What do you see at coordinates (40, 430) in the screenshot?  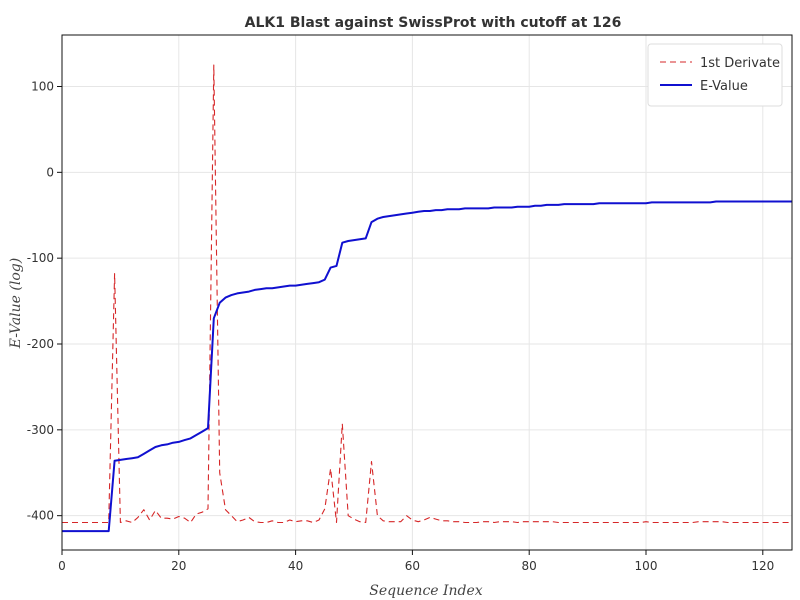 I see `y-tick-label: -300` at bounding box center [40, 430].